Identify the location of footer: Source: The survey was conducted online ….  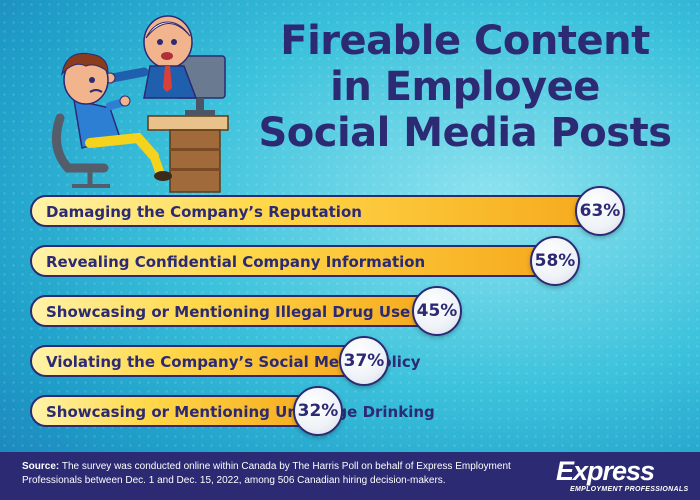
(350, 476).